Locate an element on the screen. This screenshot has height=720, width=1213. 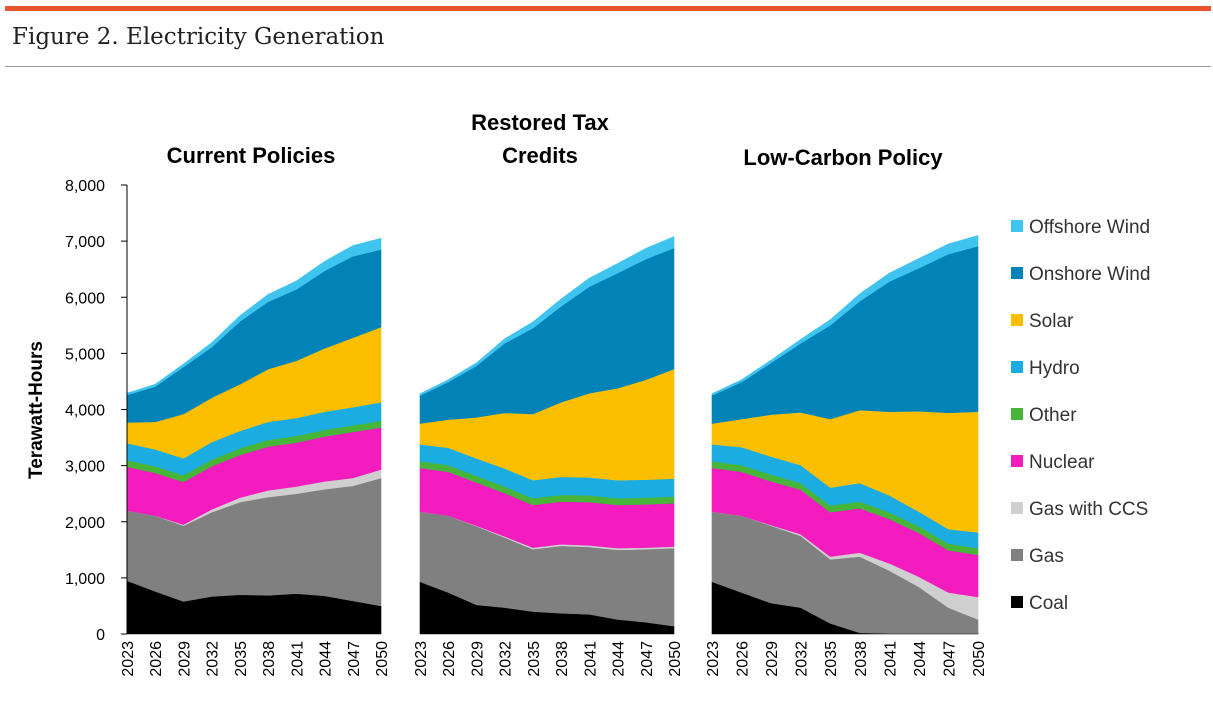
x-tick-label-2047-panel-1: 2047 is located at coordinates (354, 659).